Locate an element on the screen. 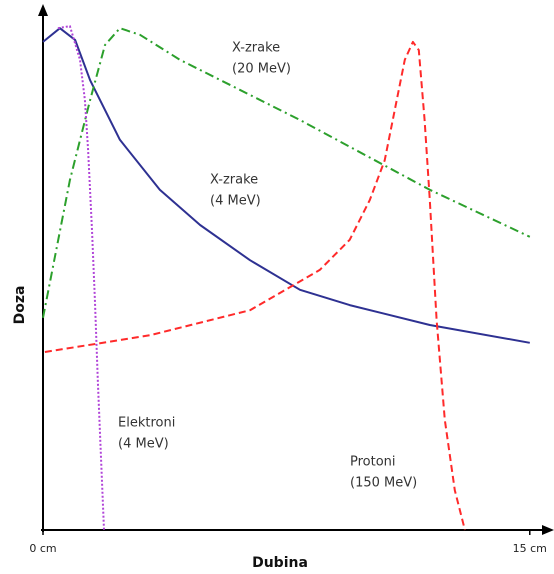 This screenshot has width=554, height=574. y-axis-arrow is located at coordinates (43, 10).